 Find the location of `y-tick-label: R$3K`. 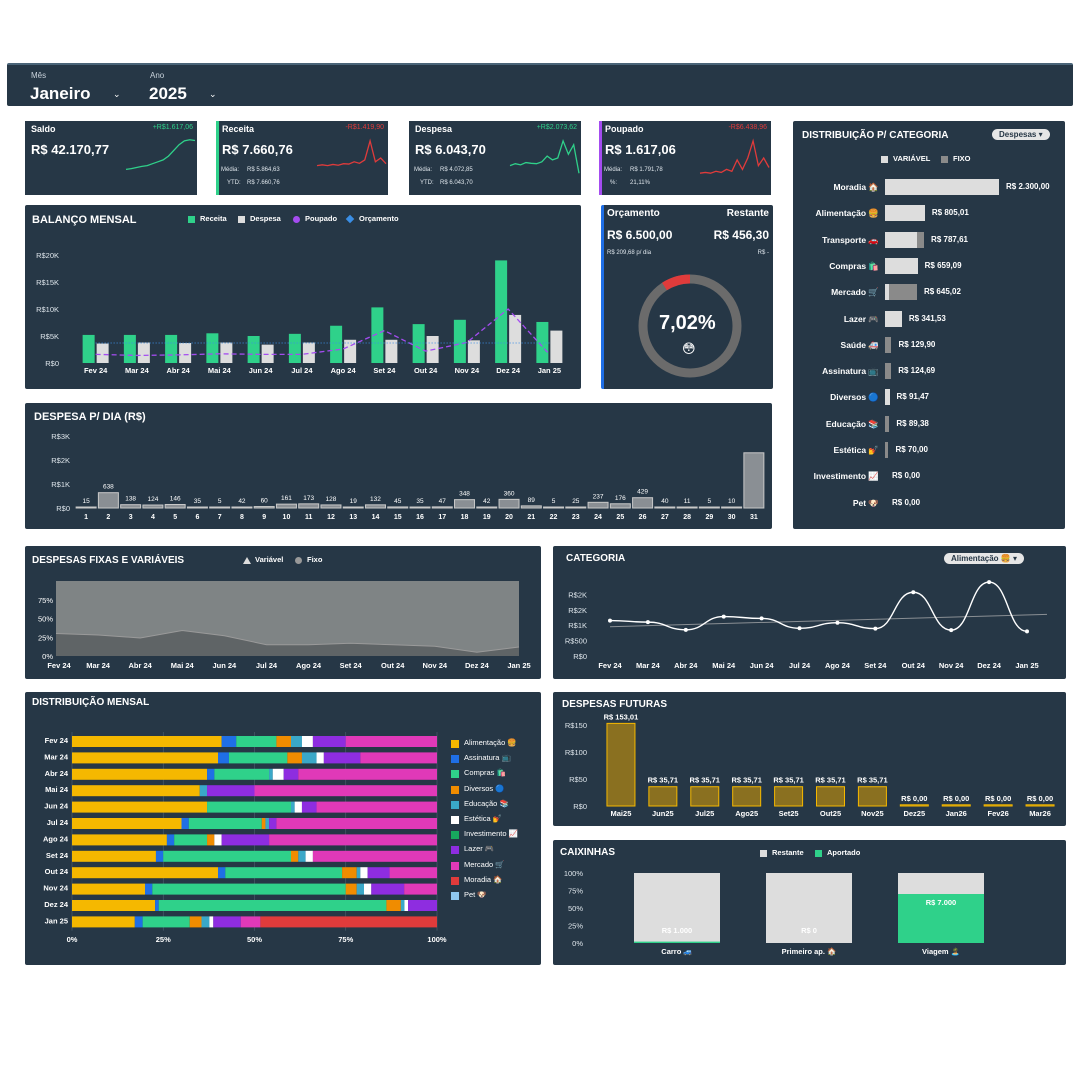

y-tick-label: R$3K is located at coordinates (60, 436).